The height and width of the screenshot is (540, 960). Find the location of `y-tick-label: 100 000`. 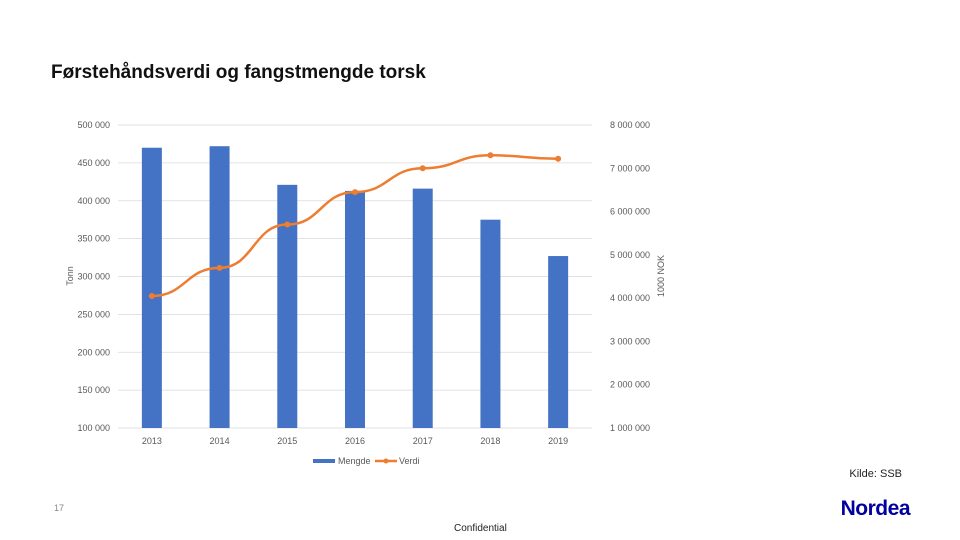

y-tick-label: 100 000 is located at coordinates (93, 428).